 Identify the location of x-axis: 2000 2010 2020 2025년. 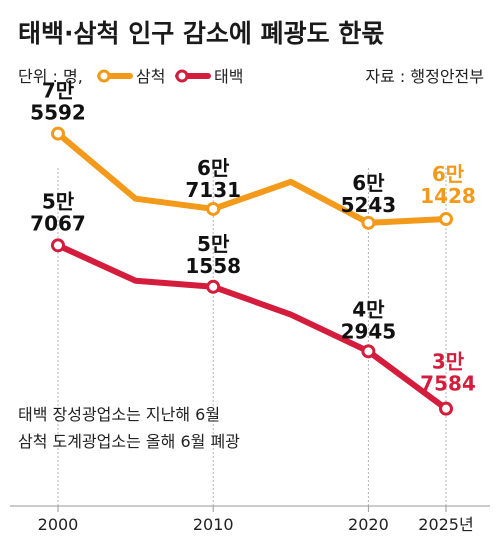
(250, 519).